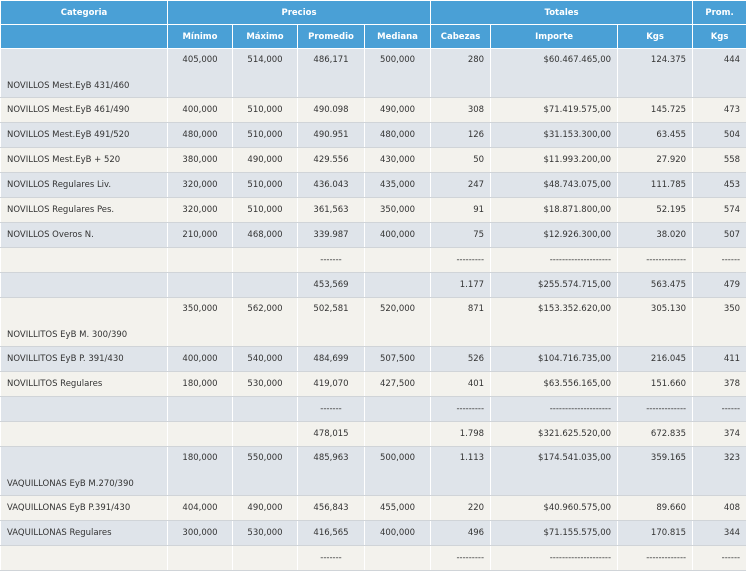  What do you see at coordinates (719, 434) in the screenshot?
I see `value-cell: 374` at bounding box center [719, 434].